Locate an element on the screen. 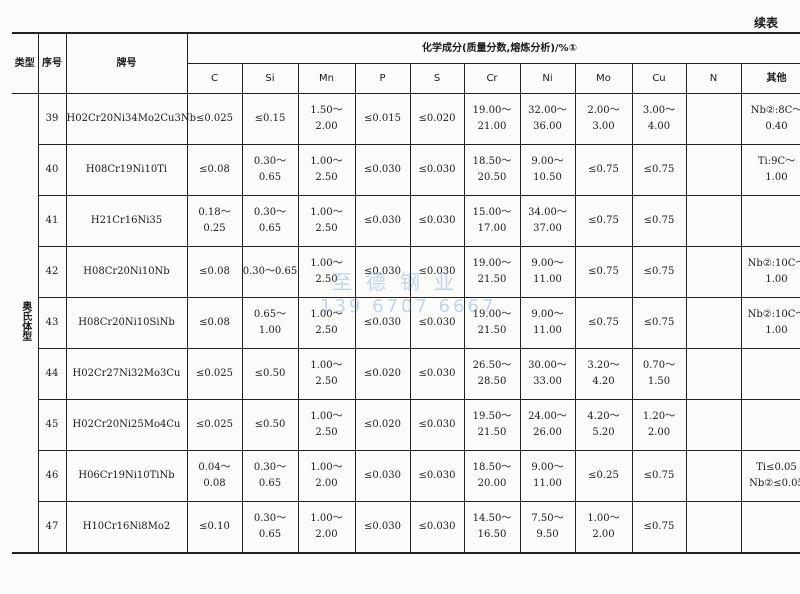 This screenshot has height=594, width=800. value-mo: 1.00～ 2.00 is located at coordinates (603, 527).